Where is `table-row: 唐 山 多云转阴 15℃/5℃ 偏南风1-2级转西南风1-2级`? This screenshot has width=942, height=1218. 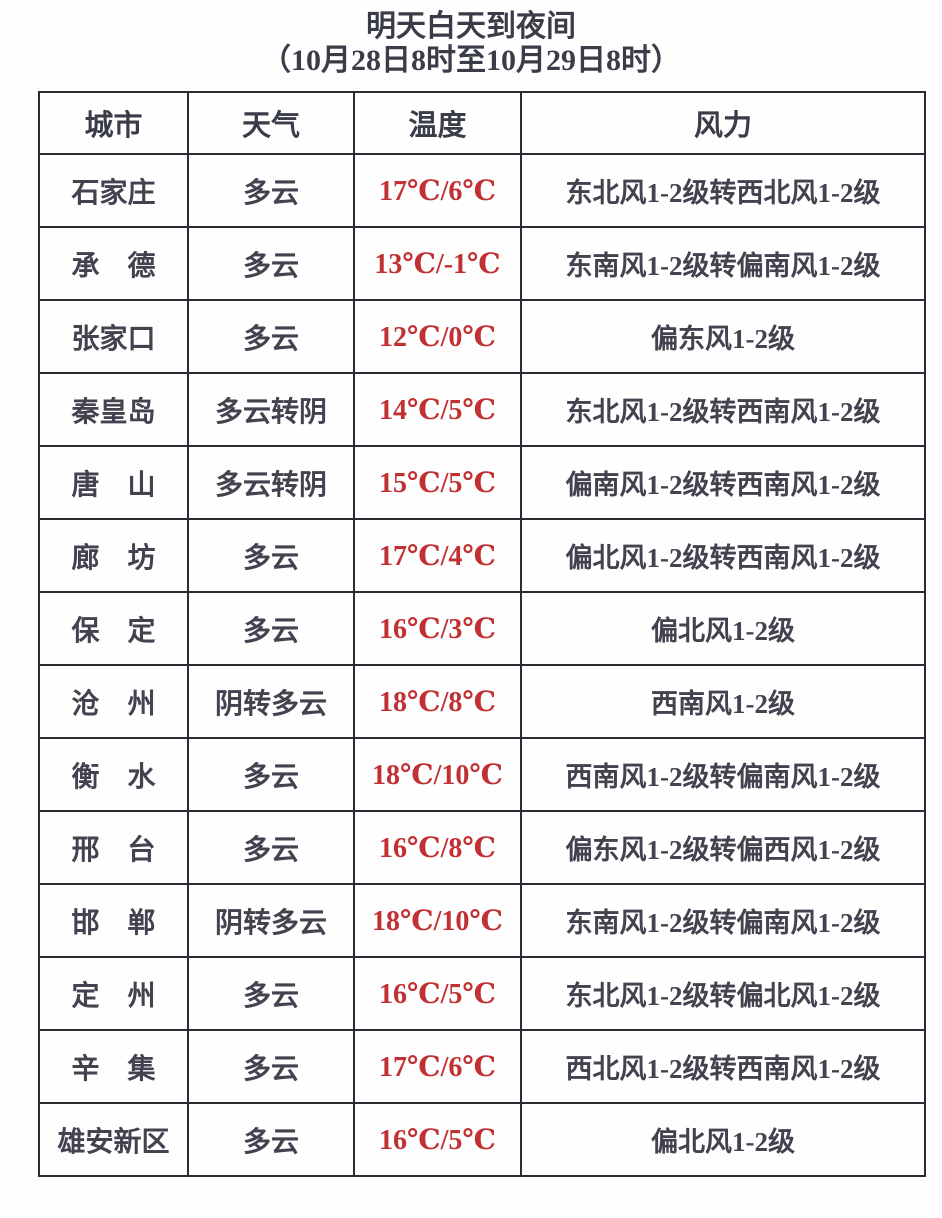 table-row: 唐 山 多云转阴 15℃/5℃ 偏南风1-2级转西南风1-2级 is located at coordinates (482, 483).